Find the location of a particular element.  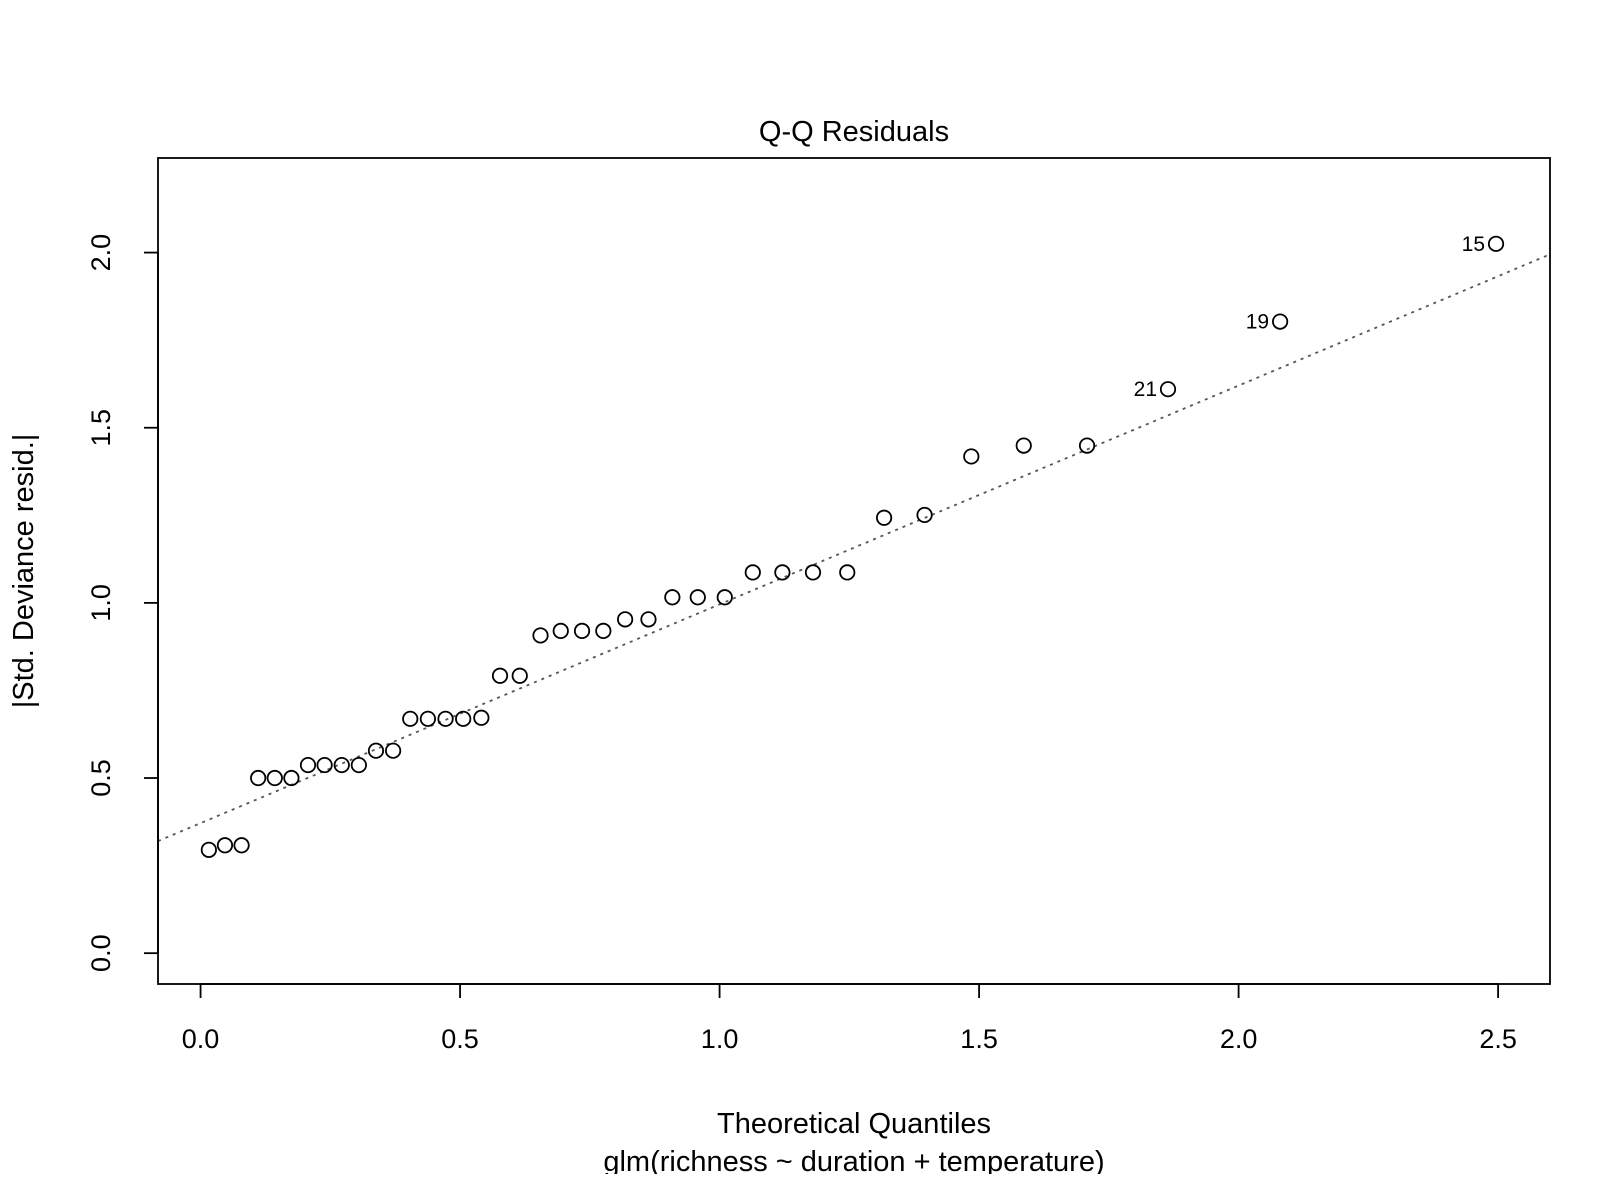

x-axis: 0.0 0.5 1.0 1.5 2.0 2.5 is located at coordinates (849, 1018).